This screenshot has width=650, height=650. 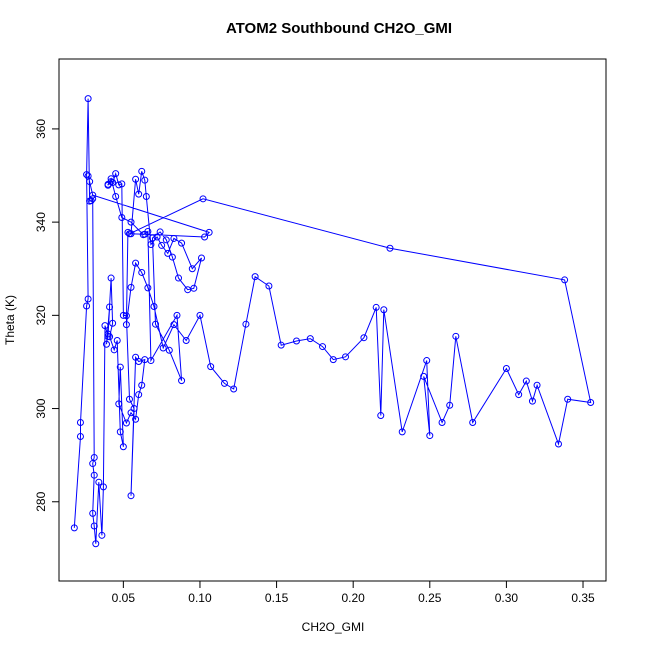 I want to click on y-tick-label: 360, so click(x=41, y=129).